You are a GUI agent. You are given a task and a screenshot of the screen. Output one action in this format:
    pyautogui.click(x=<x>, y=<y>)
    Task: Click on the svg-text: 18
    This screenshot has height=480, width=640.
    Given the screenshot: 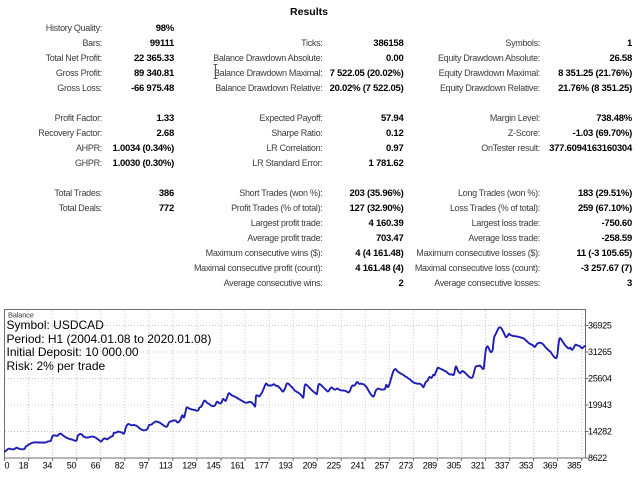 What is the action you would take?
    pyautogui.click(x=24, y=466)
    